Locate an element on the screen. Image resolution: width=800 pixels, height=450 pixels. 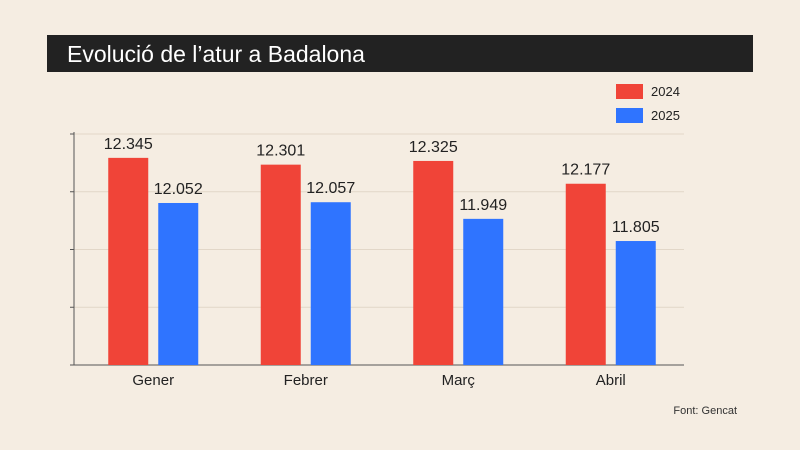
x-tick-label: Març is located at coordinates (459, 380).